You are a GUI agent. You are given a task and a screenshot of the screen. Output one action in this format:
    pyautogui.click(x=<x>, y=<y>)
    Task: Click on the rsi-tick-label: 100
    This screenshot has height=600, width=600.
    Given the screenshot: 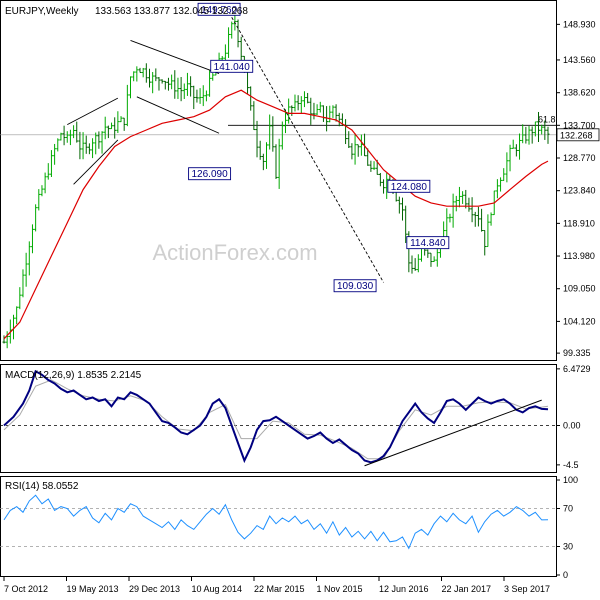 What is the action you would take?
    pyautogui.click(x=570, y=480)
    